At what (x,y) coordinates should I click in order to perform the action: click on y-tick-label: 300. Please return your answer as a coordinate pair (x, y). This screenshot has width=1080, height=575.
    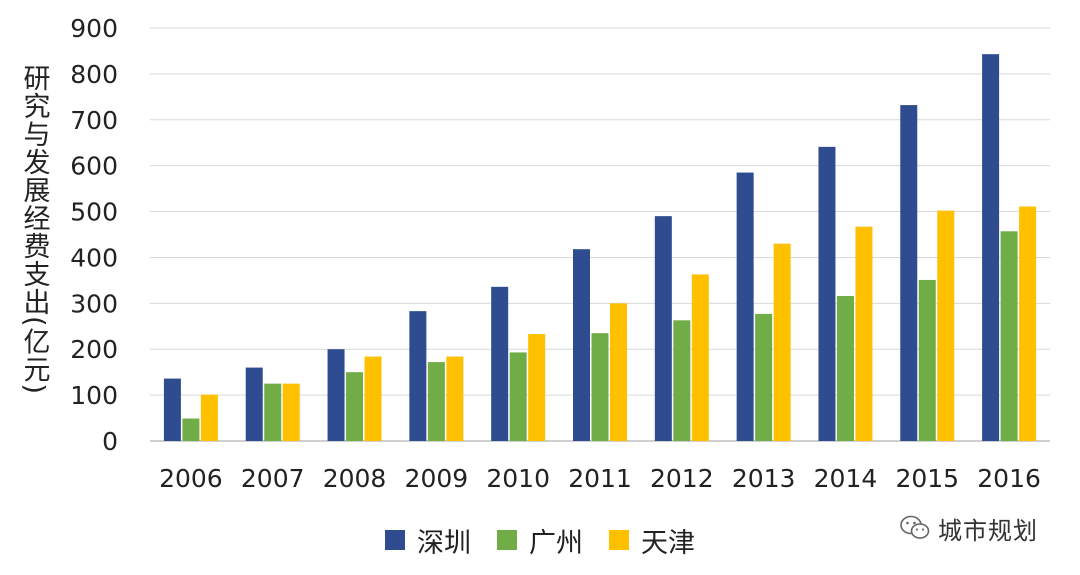
    Looking at the image, I should click on (94, 303).